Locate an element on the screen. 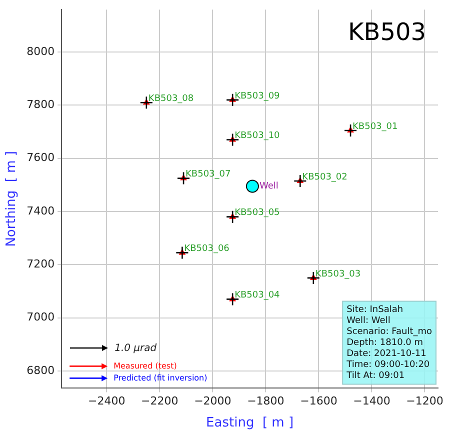  y-tick-label: 7400 is located at coordinates (40, 211).